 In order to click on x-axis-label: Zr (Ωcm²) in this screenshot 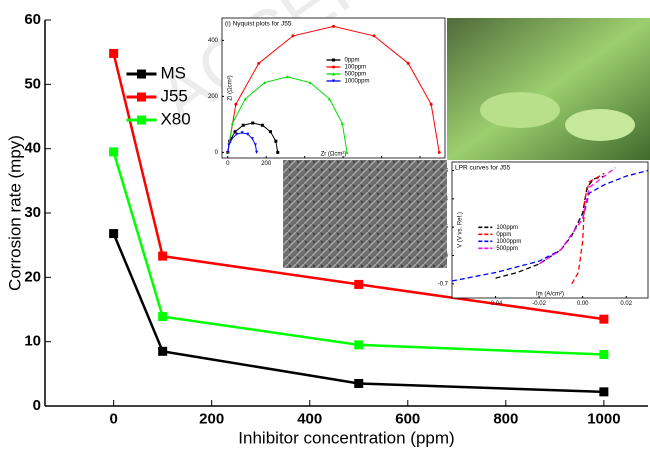, I will do `click(334, 155)`.